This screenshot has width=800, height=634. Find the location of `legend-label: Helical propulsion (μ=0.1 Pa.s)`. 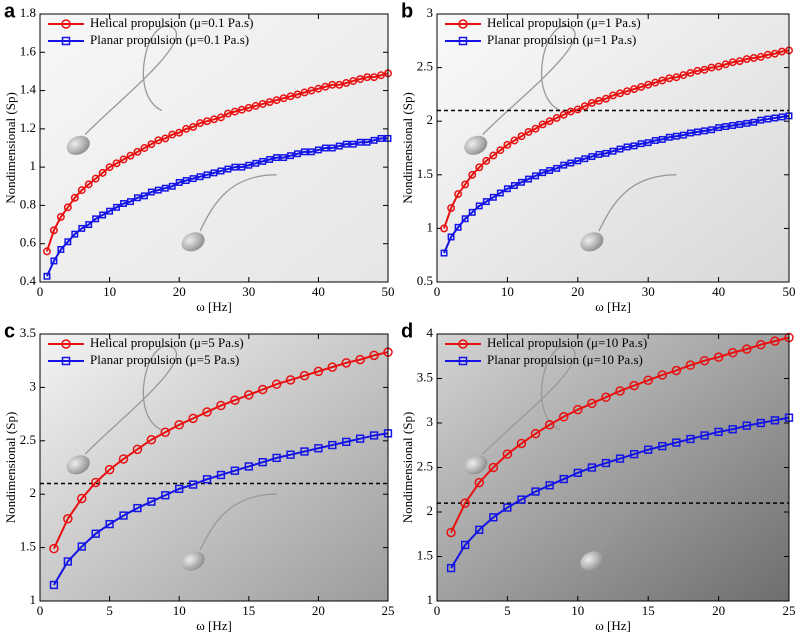

legend-label: Helical propulsion (μ=0.1 Pa.s) is located at coordinates (171, 22).